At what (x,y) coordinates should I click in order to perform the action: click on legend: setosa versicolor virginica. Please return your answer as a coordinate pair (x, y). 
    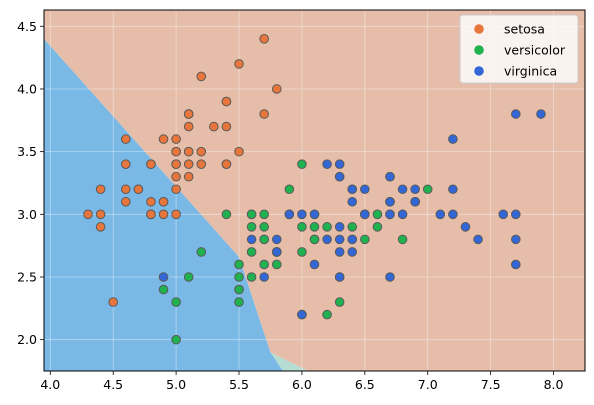
    Looking at the image, I should click on (519, 49).